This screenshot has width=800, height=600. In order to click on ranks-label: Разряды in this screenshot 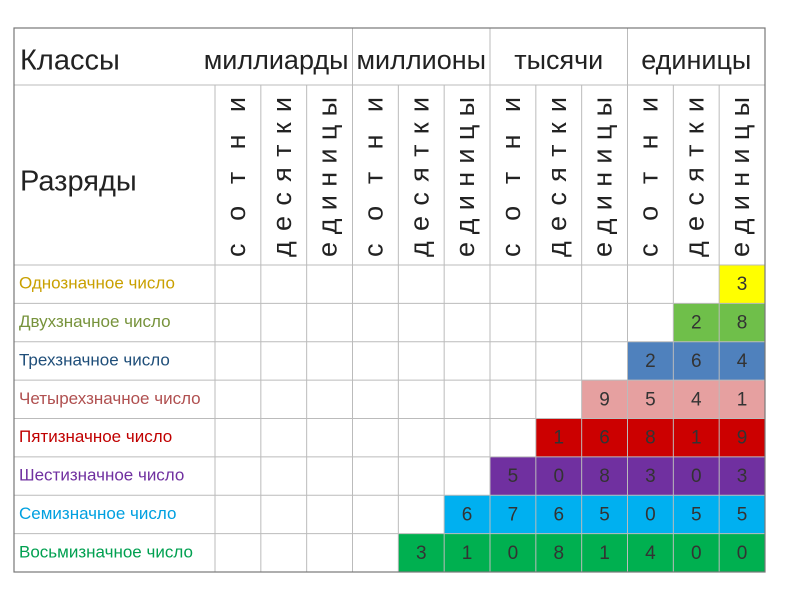, I will do `click(78, 182)`.